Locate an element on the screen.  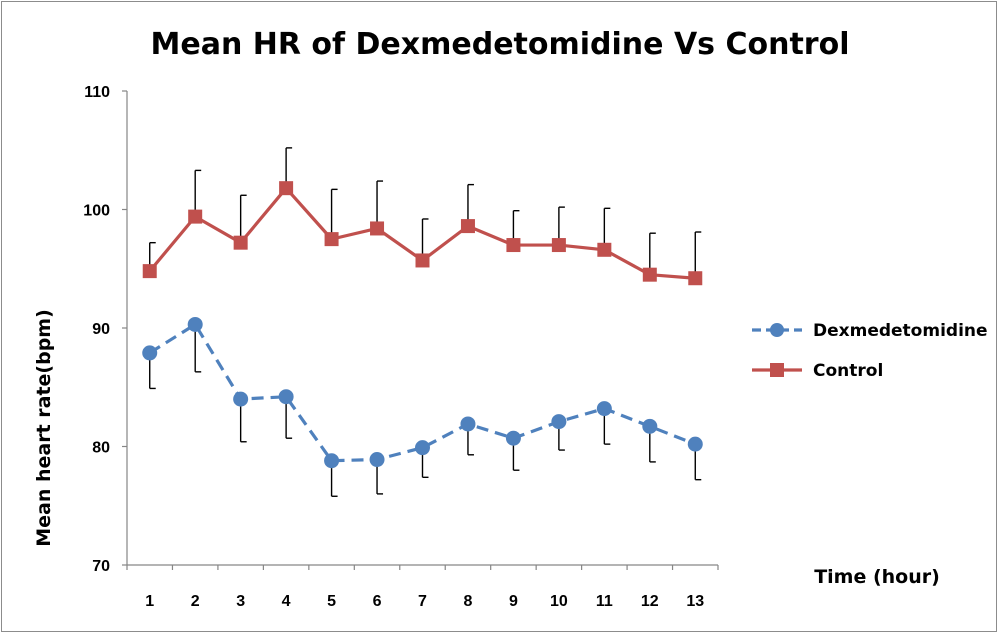
x-tick-label: 4 is located at coordinates (286, 601).